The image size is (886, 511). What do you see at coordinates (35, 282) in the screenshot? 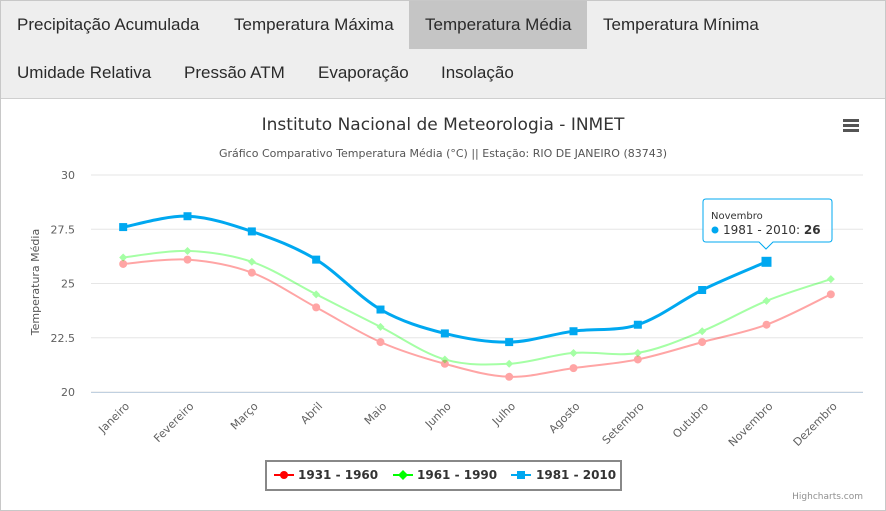
I see `y-axis-label: Temperatura Média` at bounding box center [35, 282].